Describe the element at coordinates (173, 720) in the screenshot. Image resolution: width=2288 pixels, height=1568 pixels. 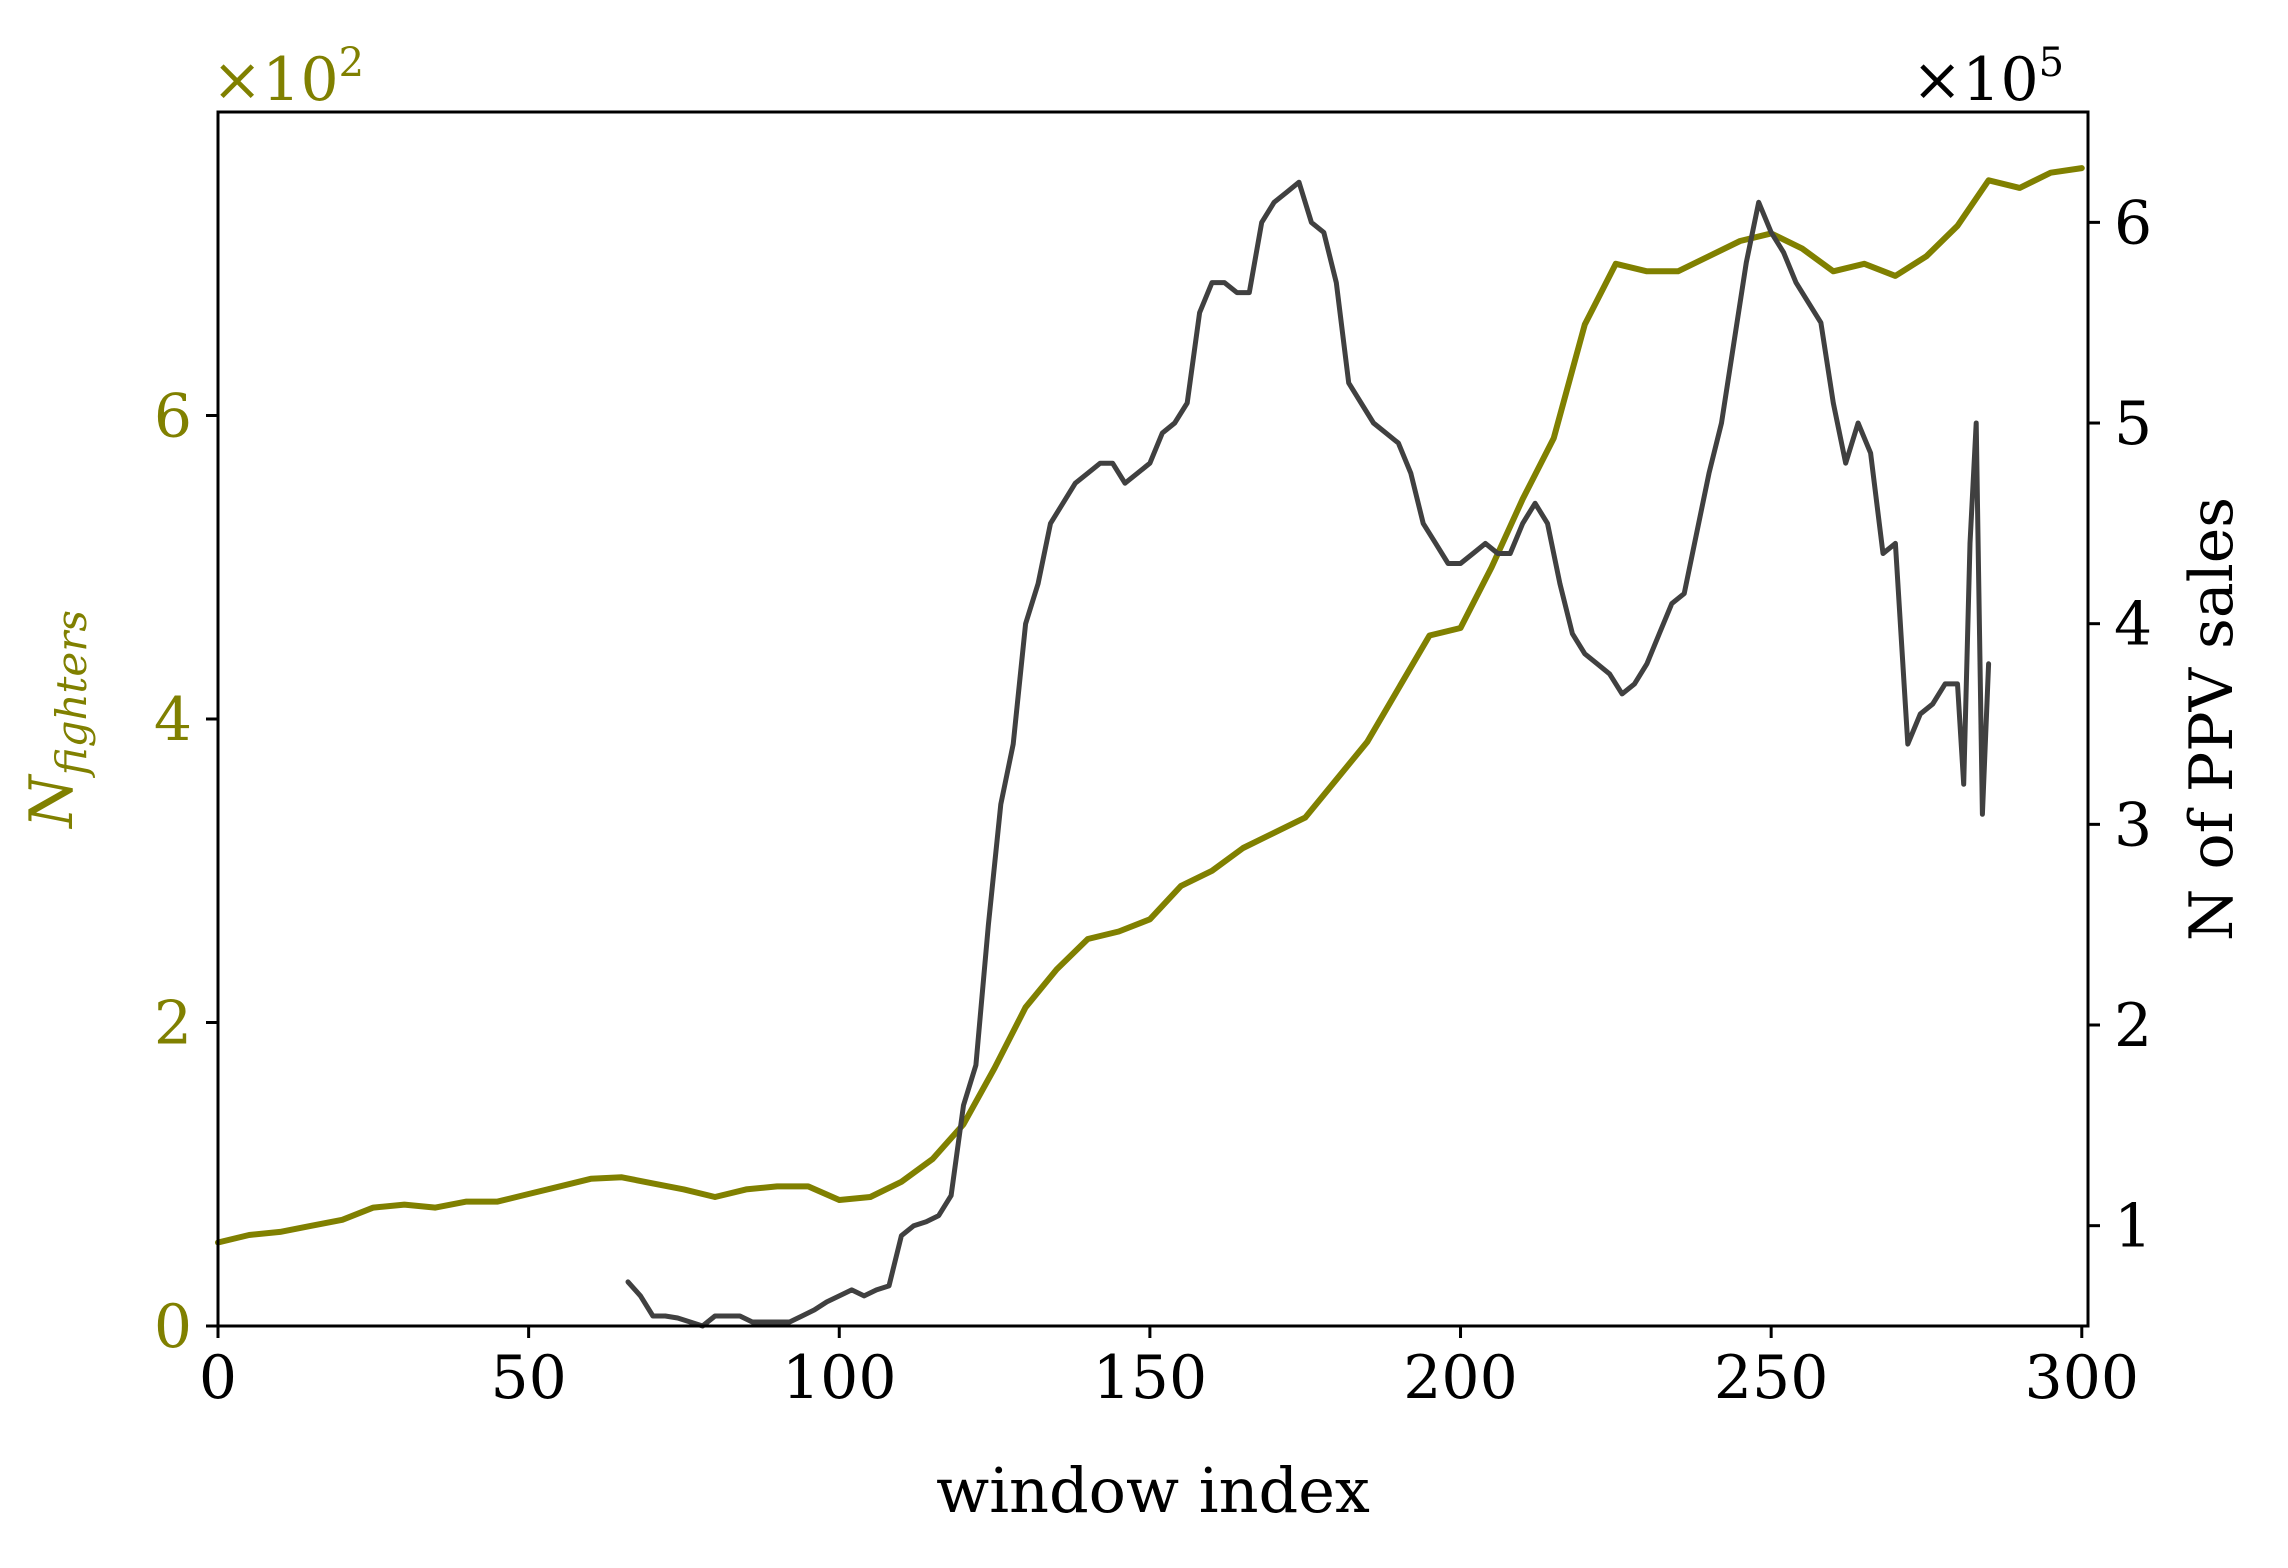
I see `left-tick-label: 4` at that location.